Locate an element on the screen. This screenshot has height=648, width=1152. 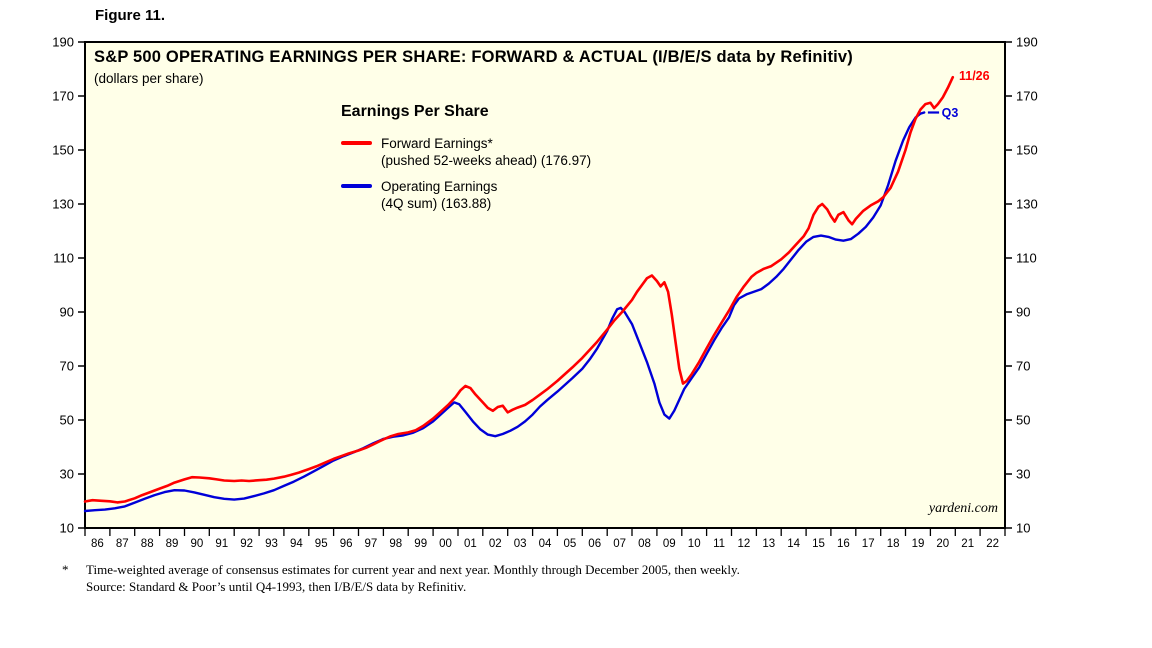
y-axis-label-right: 30 is located at coordinates (1023, 474).